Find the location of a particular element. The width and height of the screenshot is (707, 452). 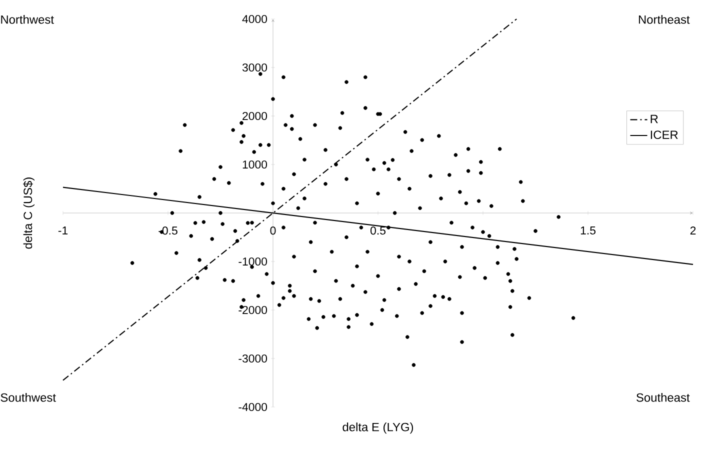

legend-label: R is located at coordinates (654, 119).